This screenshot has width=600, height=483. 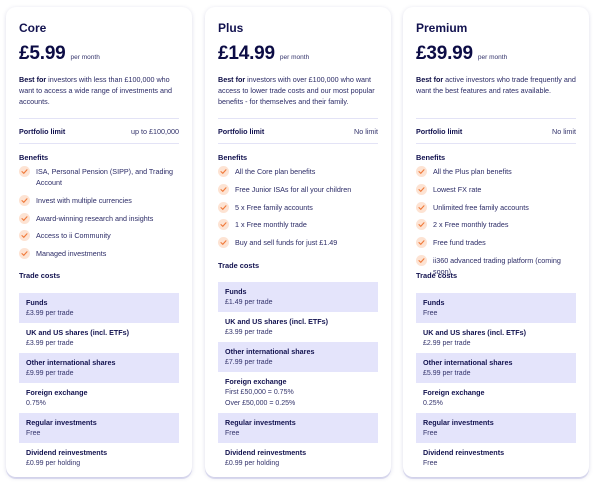 What do you see at coordinates (298, 297) in the screenshot?
I see `cost-row-funds: Funds £1.49 per trade` at bounding box center [298, 297].